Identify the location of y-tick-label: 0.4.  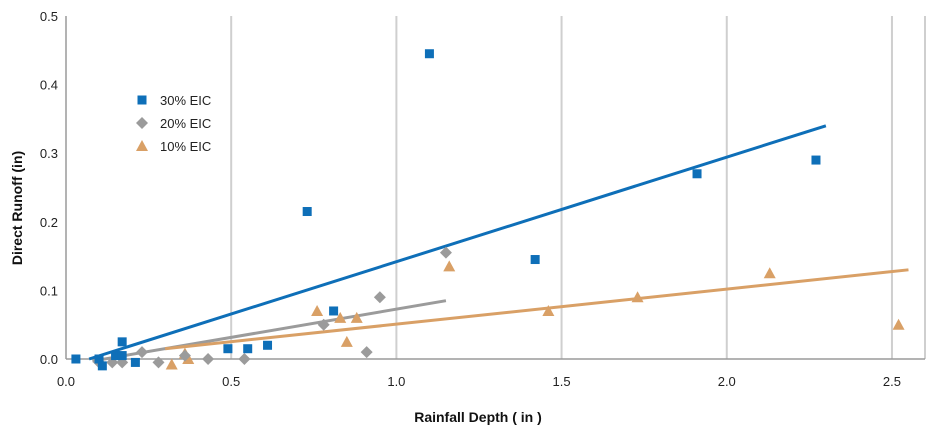
(49, 85).